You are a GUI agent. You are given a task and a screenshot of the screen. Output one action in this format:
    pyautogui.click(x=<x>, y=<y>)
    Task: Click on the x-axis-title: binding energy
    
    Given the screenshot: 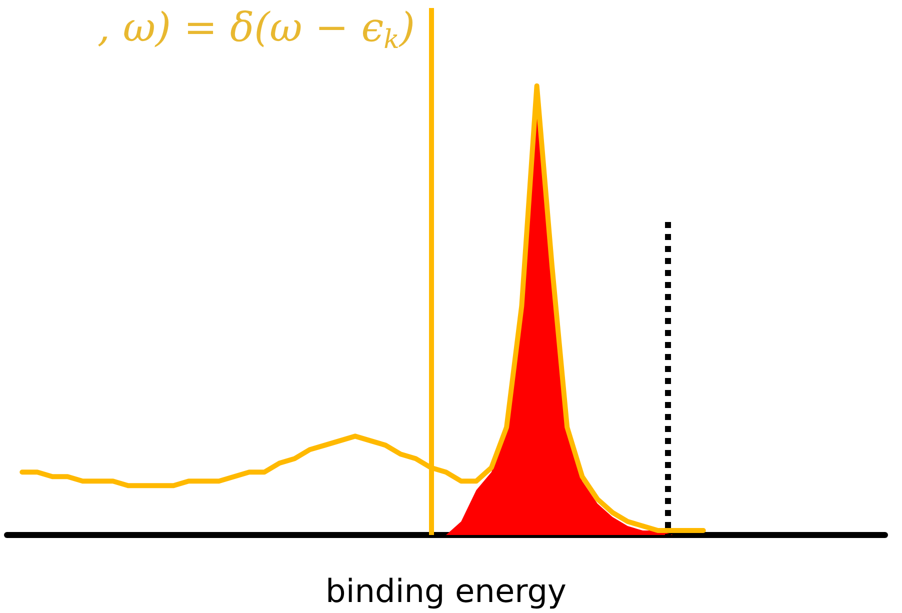 What is the action you would take?
    pyautogui.click(x=446, y=591)
    